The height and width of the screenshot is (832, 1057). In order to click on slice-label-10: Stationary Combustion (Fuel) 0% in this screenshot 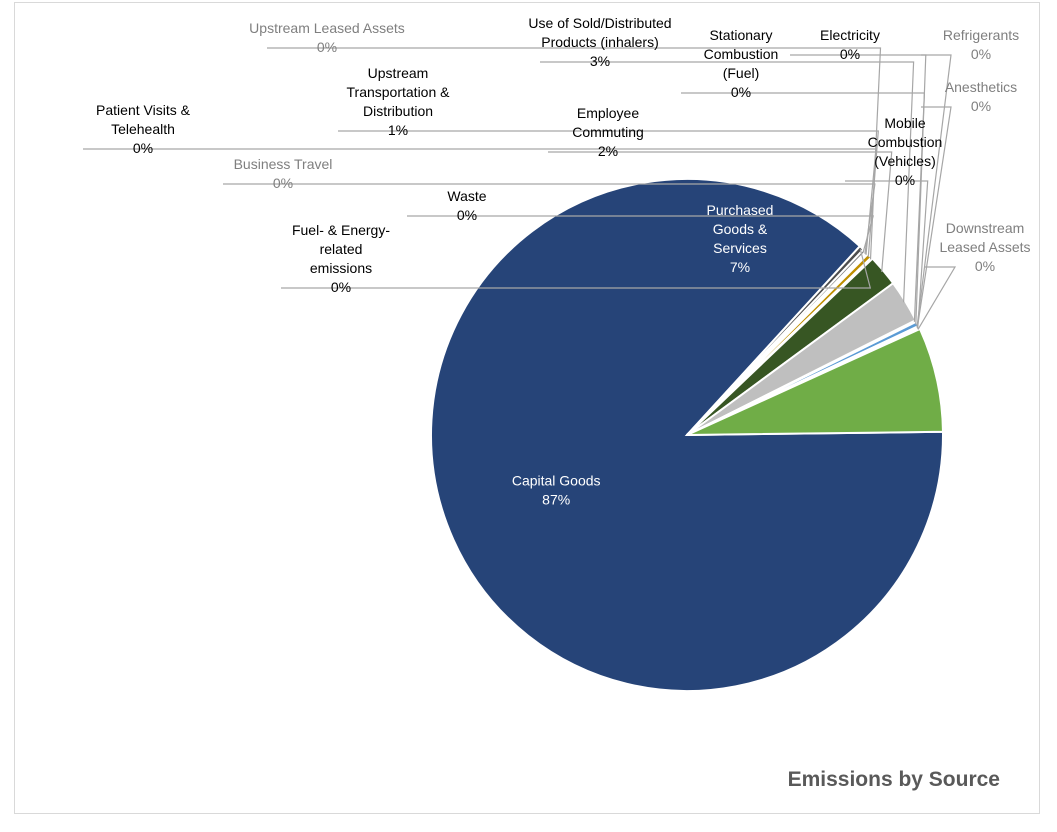, I will do `click(741, 63)`.